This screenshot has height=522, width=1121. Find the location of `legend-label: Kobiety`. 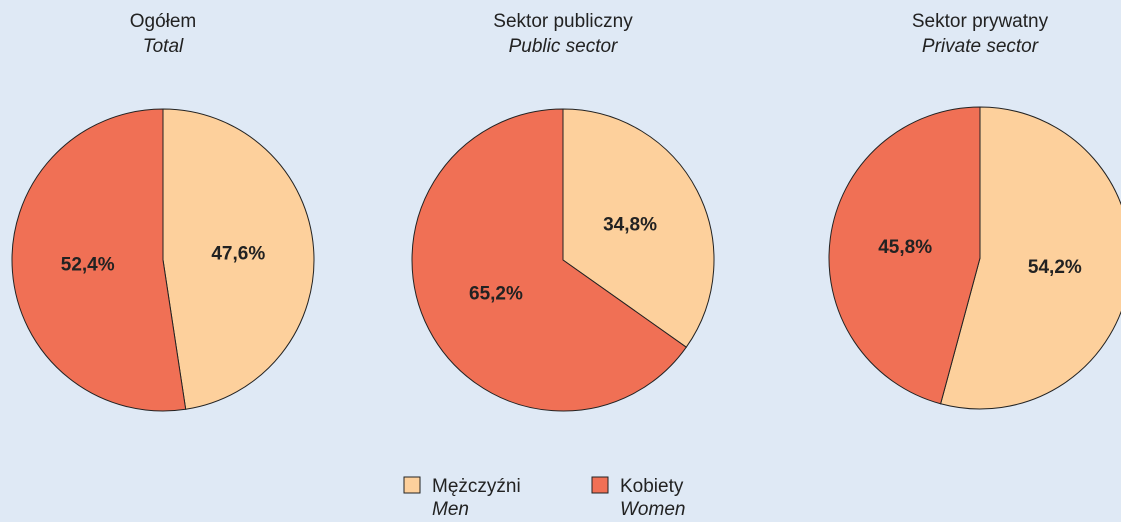

legend-label: Kobiety is located at coordinates (652, 486).